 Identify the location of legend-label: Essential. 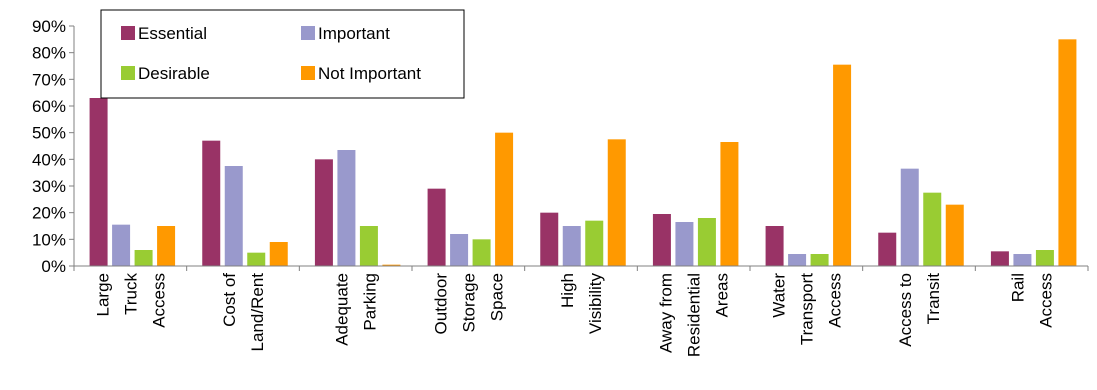
(172, 33).